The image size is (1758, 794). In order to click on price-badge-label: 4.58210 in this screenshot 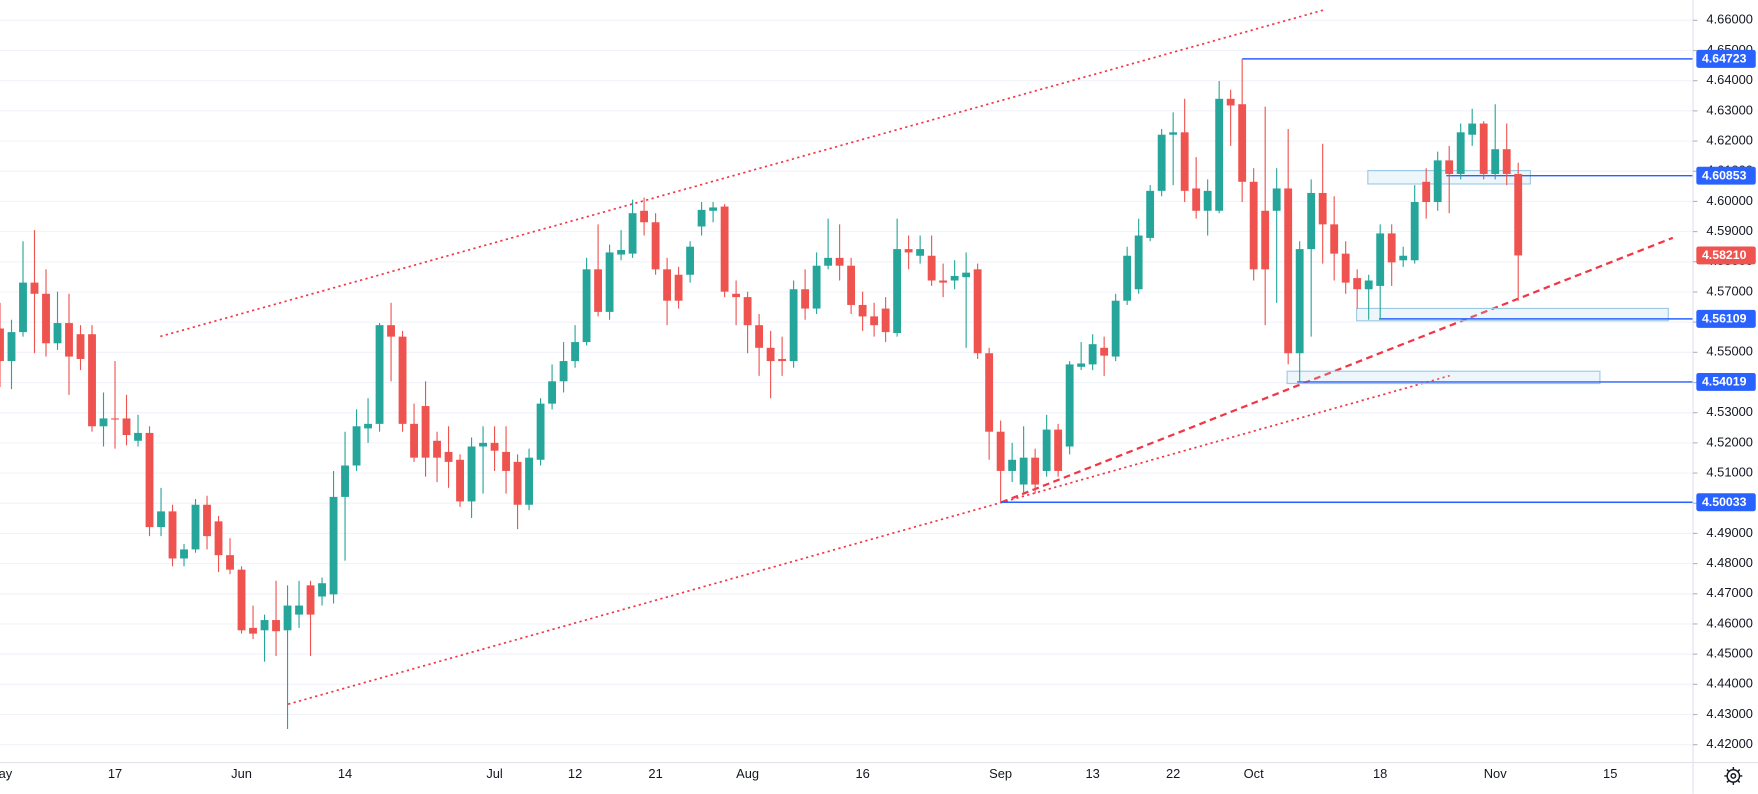, I will do `click(1724, 255)`.